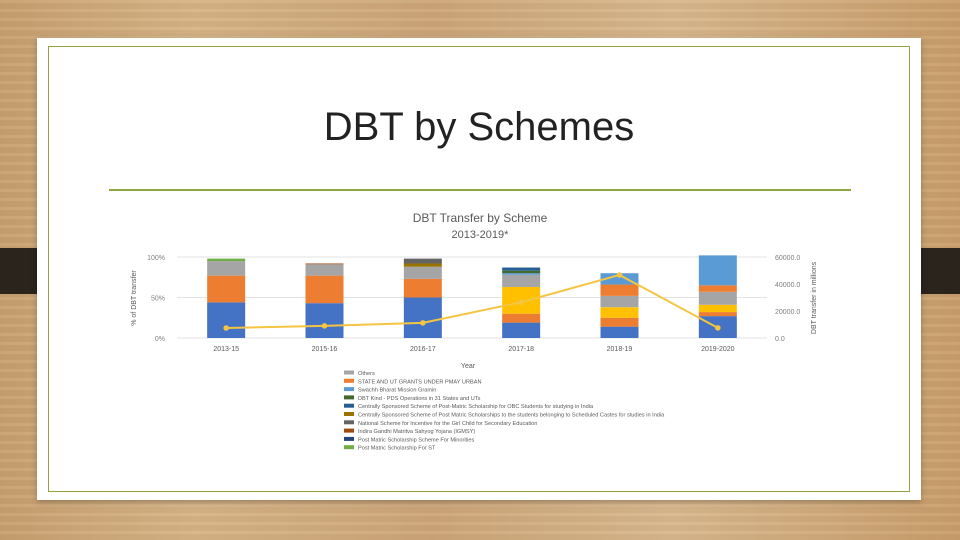  I want to click on y-tick-label: 50%, so click(158, 299).